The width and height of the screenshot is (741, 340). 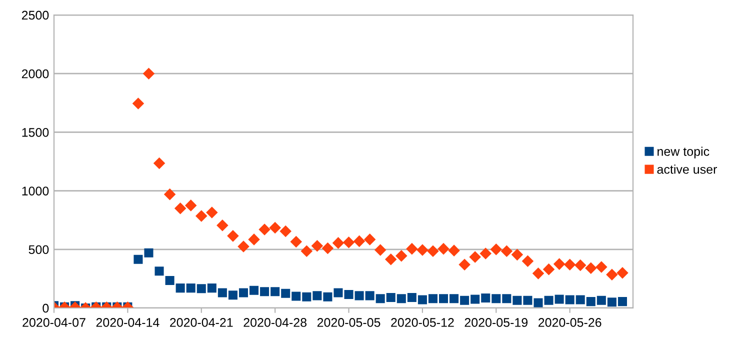 I want to click on x-tick-label: 2020-05-26, so click(x=570, y=322).